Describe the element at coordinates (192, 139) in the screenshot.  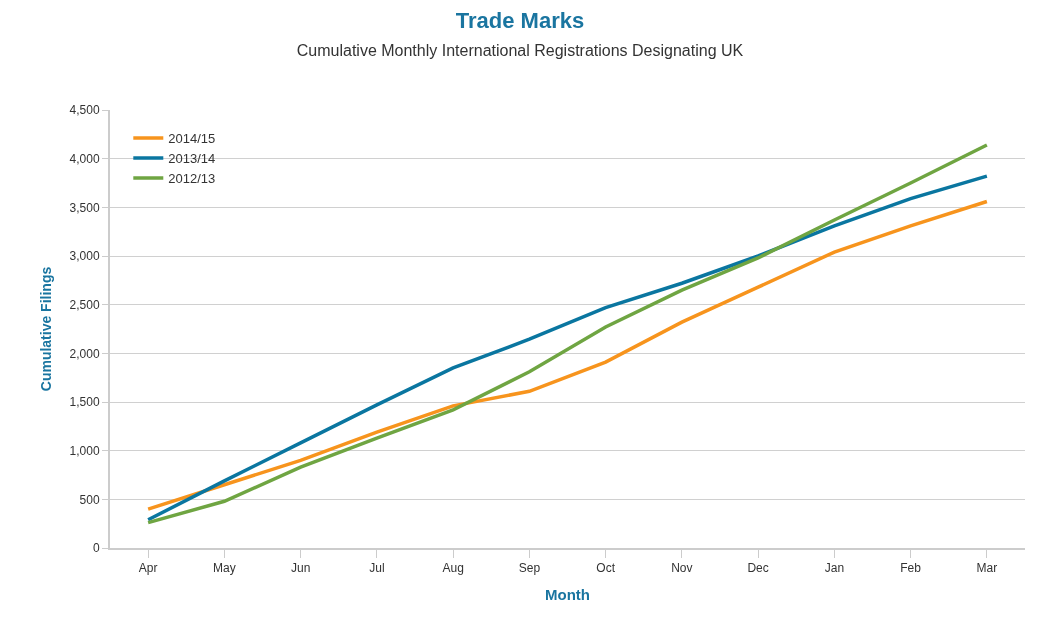
I see `legend-label: 2014/15` at that location.